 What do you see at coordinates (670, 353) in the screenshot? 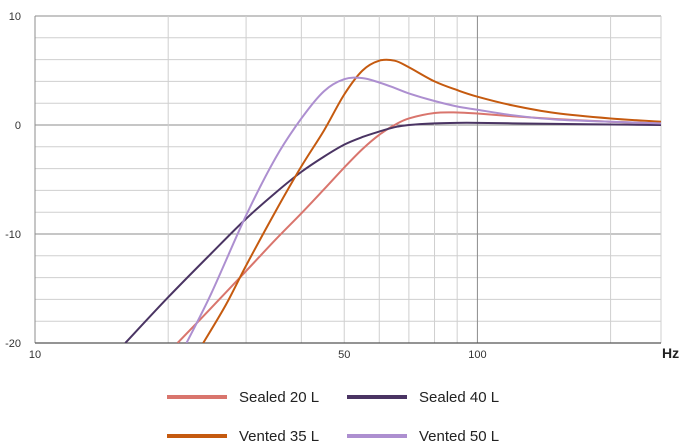
I see `x-axis-unit-label: Hz` at bounding box center [670, 353].